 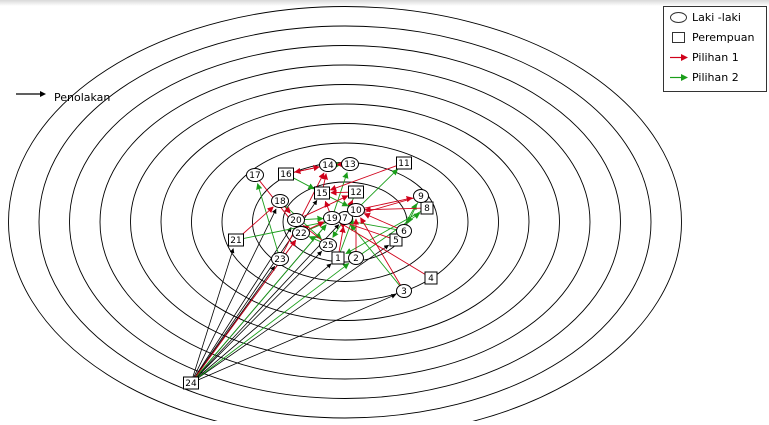 I want to click on node-18: 18, so click(x=280, y=201).